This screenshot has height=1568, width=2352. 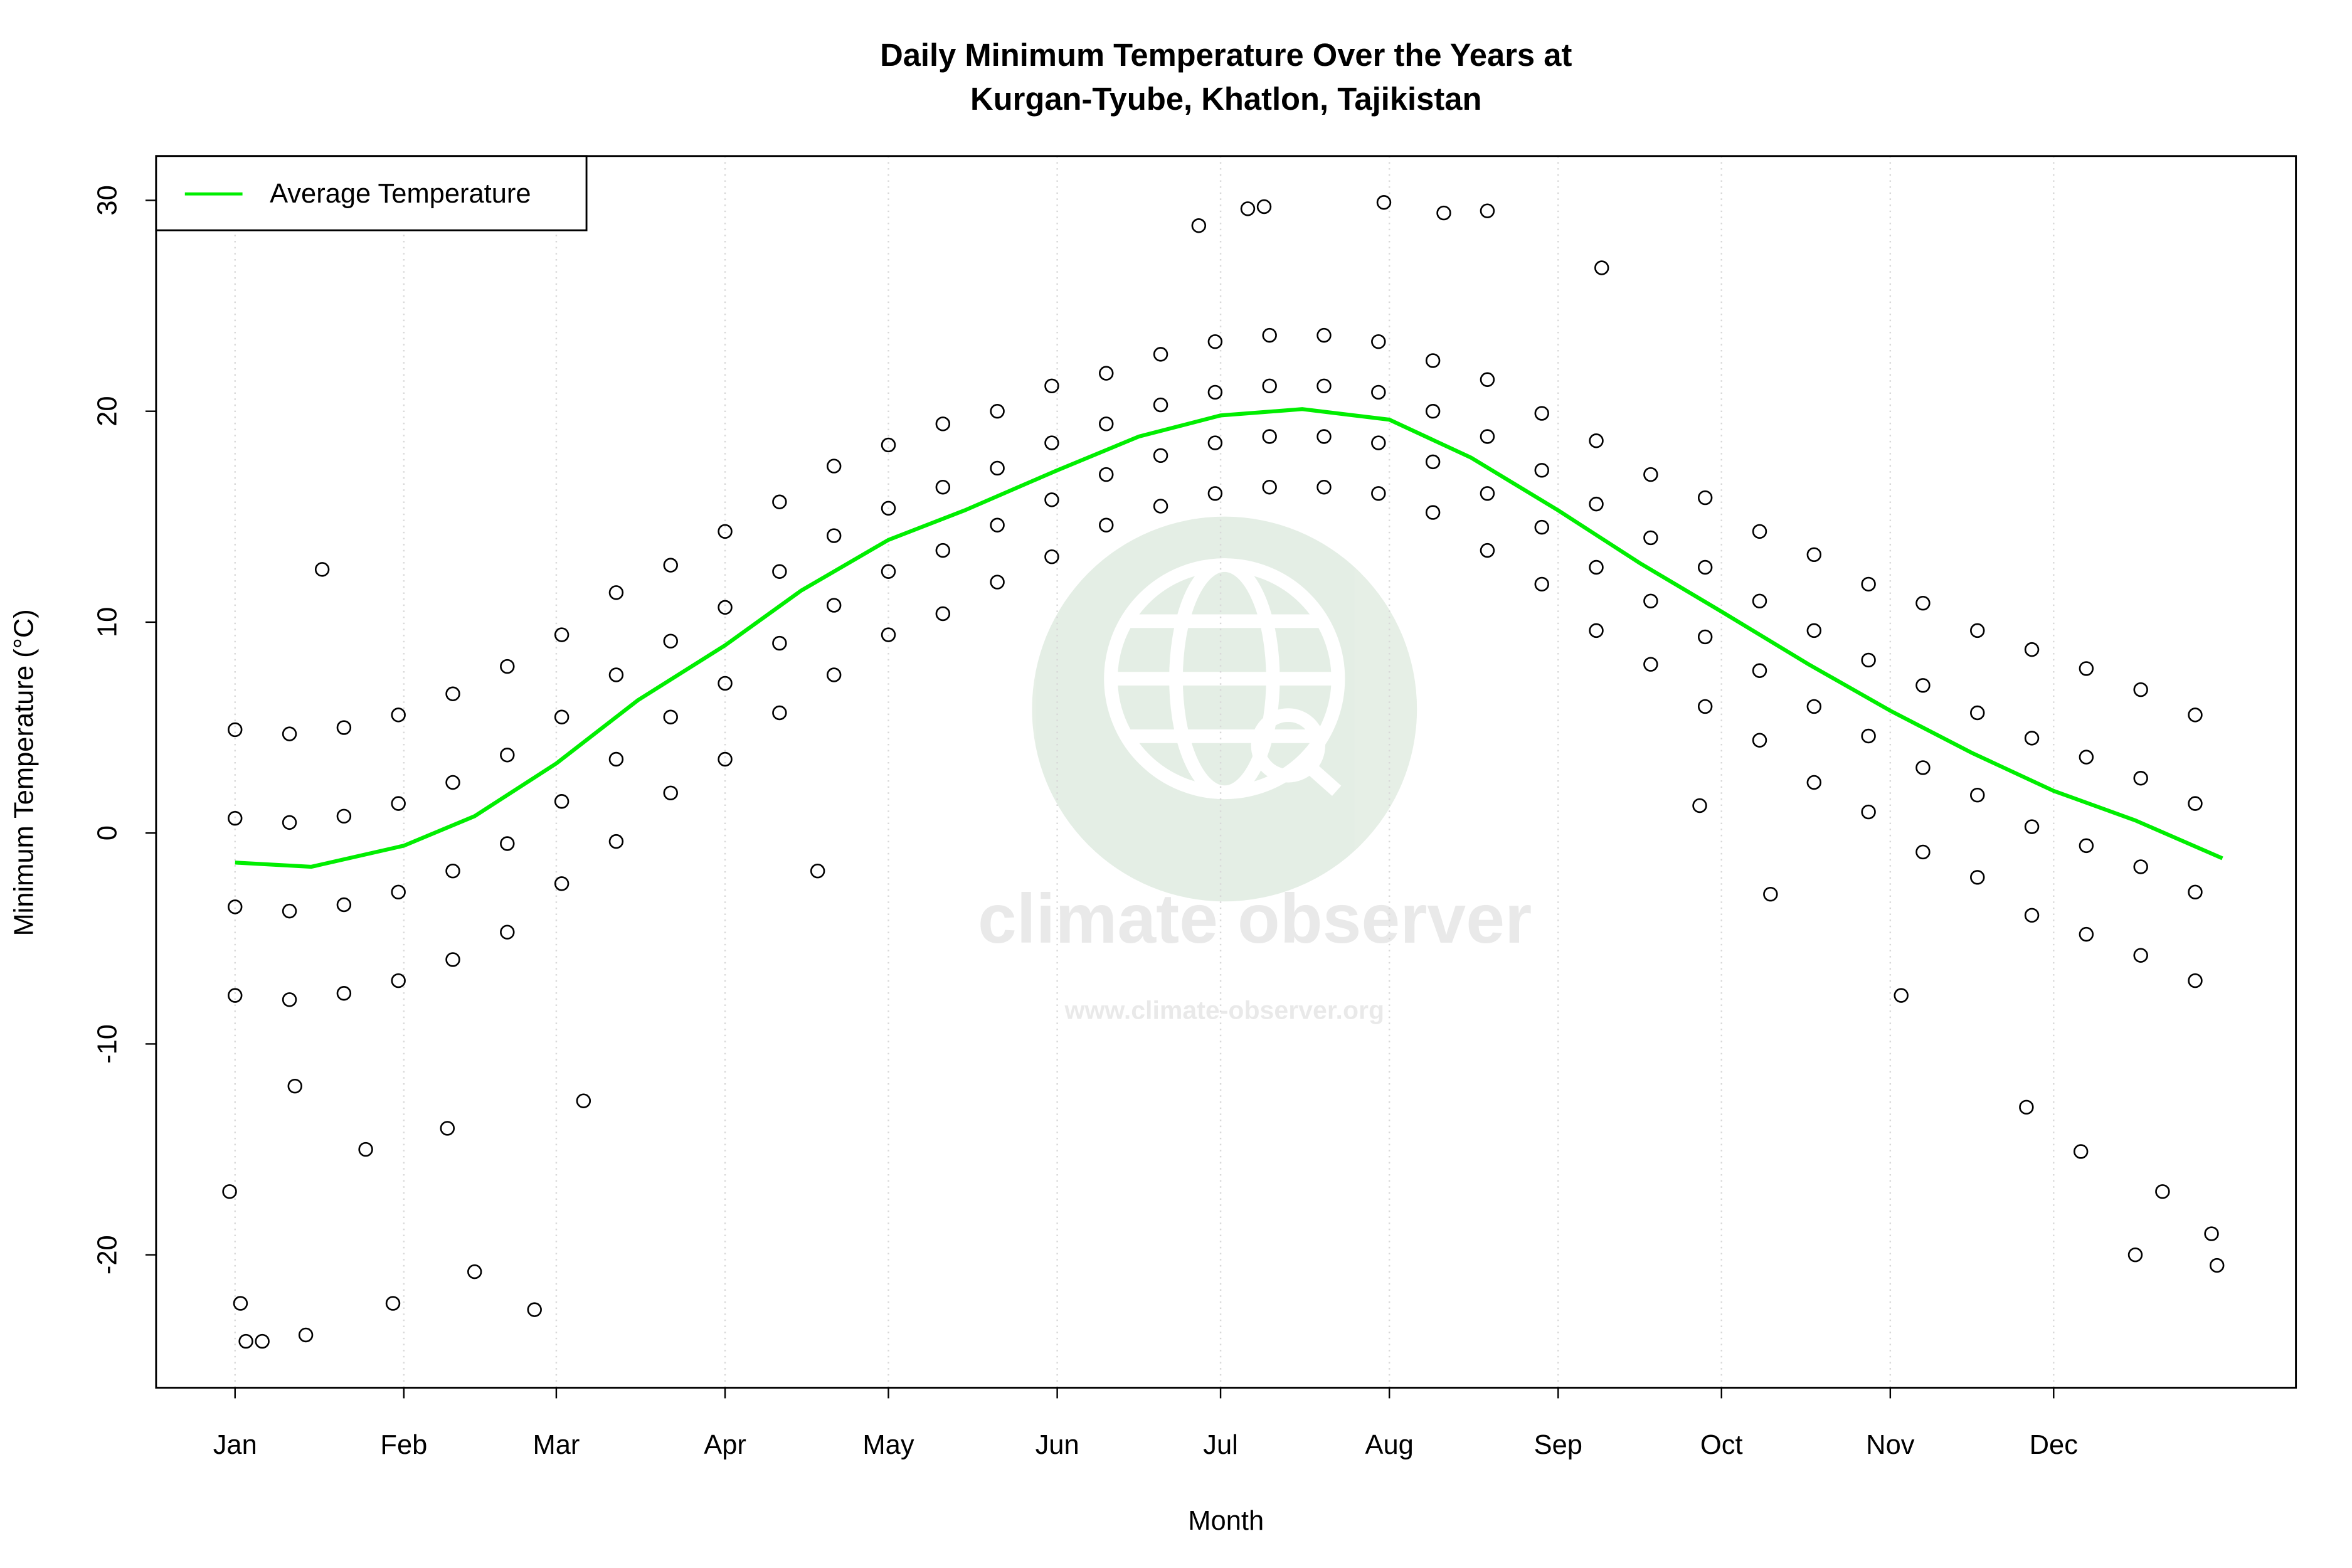 What do you see at coordinates (107, 622) in the screenshot?
I see `y-tick-label: 10` at bounding box center [107, 622].